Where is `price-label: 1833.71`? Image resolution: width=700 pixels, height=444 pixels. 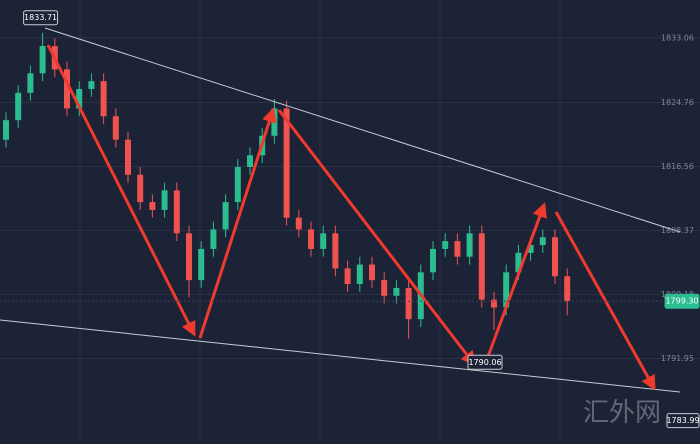 price-label: 1833.71 is located at coordinates (40, 17).